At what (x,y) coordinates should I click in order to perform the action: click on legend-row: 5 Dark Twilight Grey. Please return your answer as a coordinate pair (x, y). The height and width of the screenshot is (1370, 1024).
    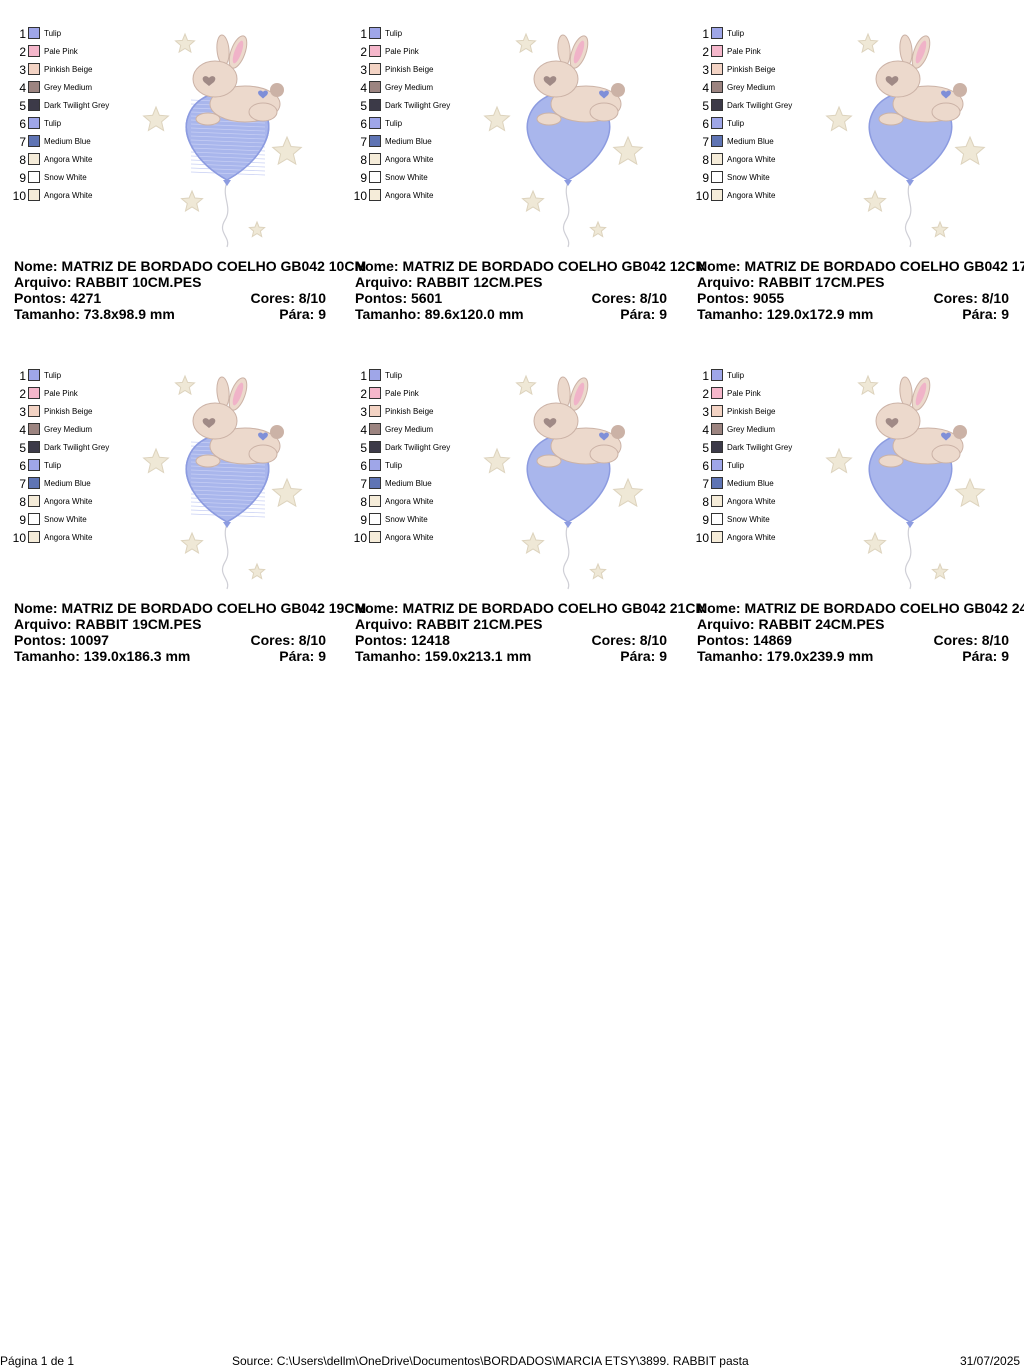
    Looking at the image, I should click on (753, 449).